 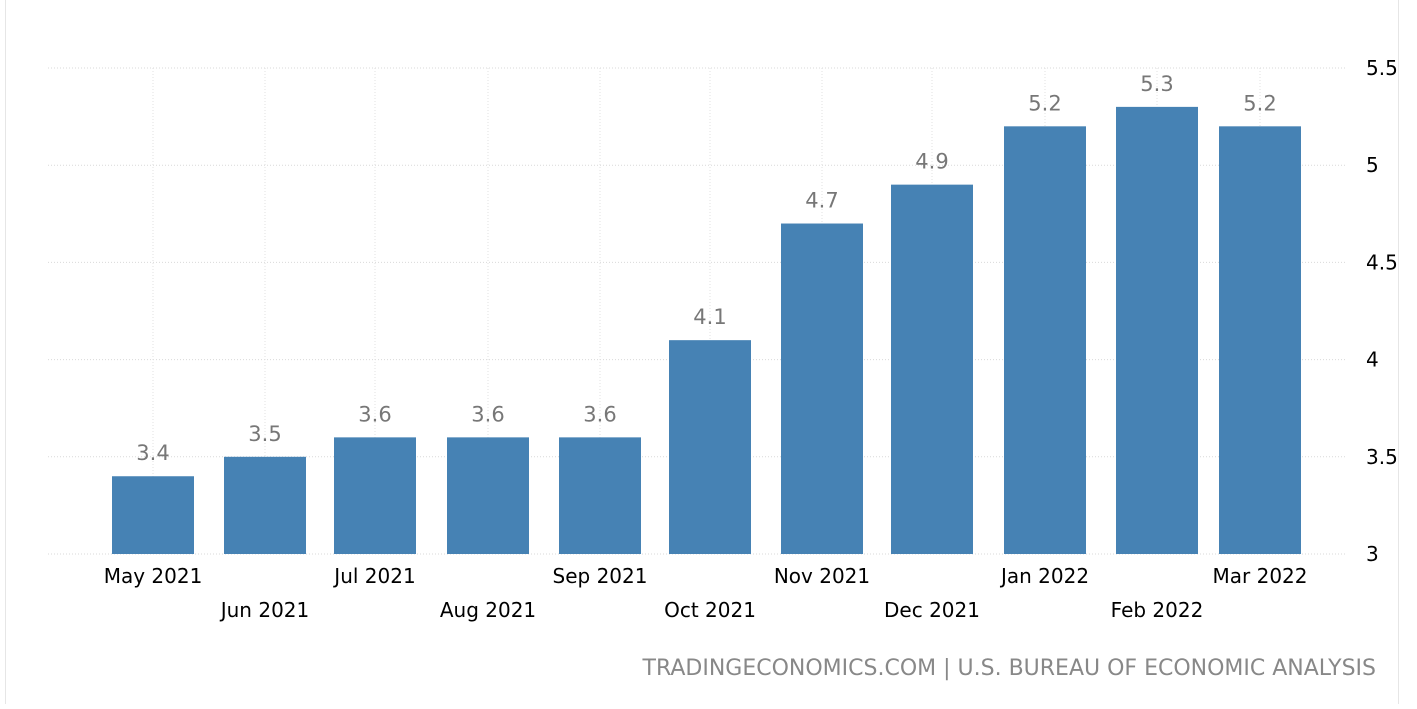 What do you see at coordinates (373, 576) in the screenshot?
I see `x-tick-label: Jul 2021` at bounding box center [373, 576].